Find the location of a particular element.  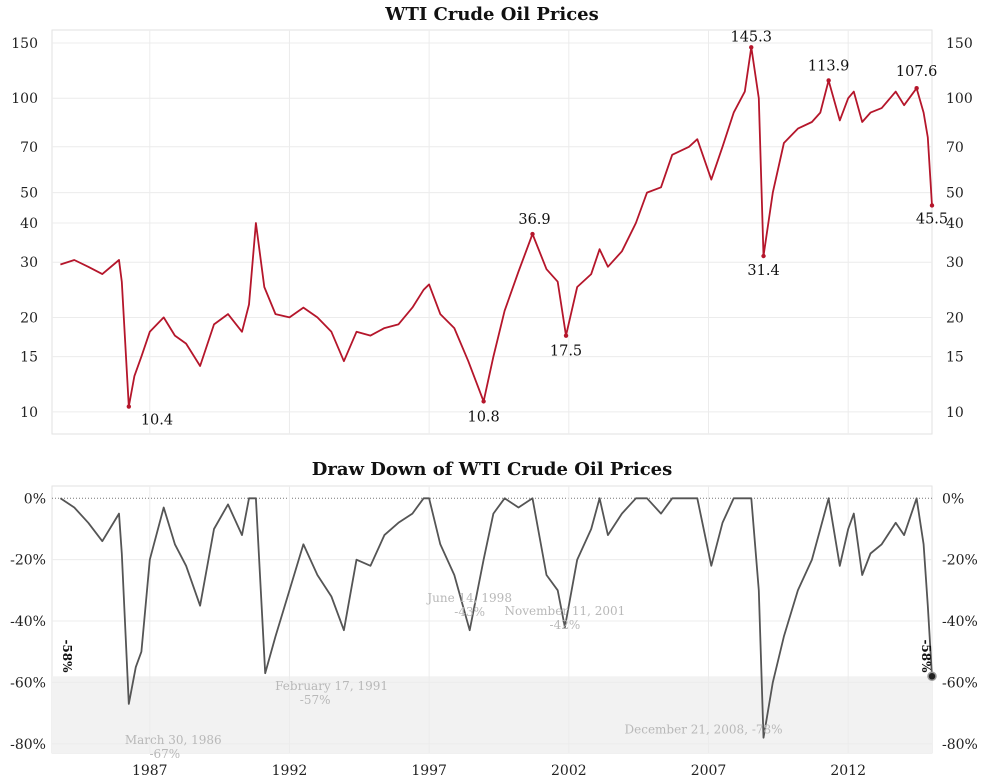

price-y-tick-right: 100 is located at coordinates (959, 99).